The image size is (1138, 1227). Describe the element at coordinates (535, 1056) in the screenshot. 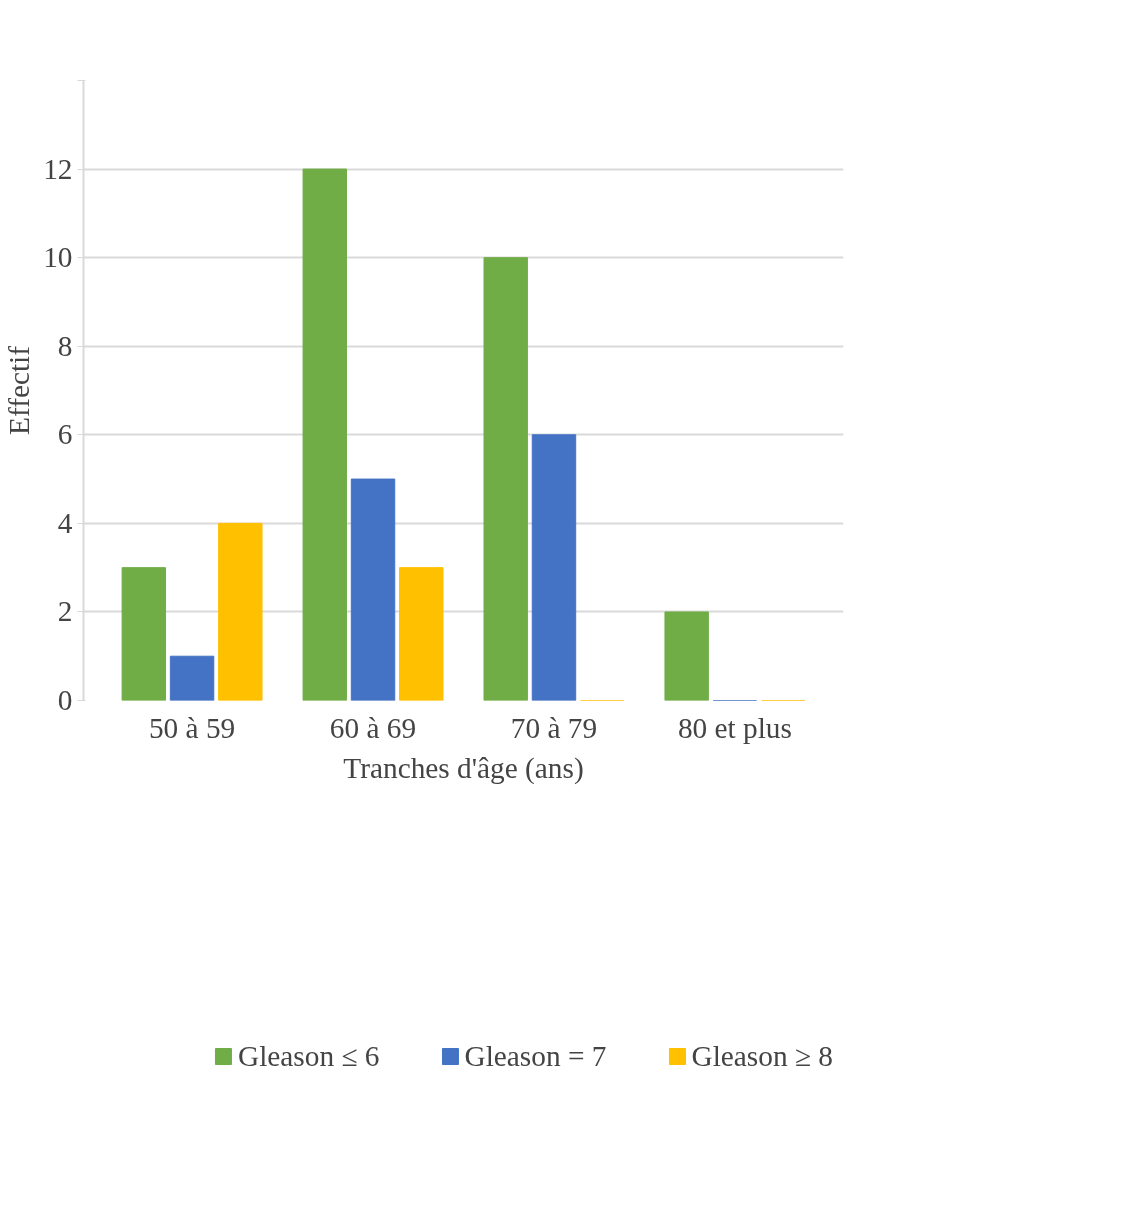

I see `legend-label: Gleason = 7` at that location.